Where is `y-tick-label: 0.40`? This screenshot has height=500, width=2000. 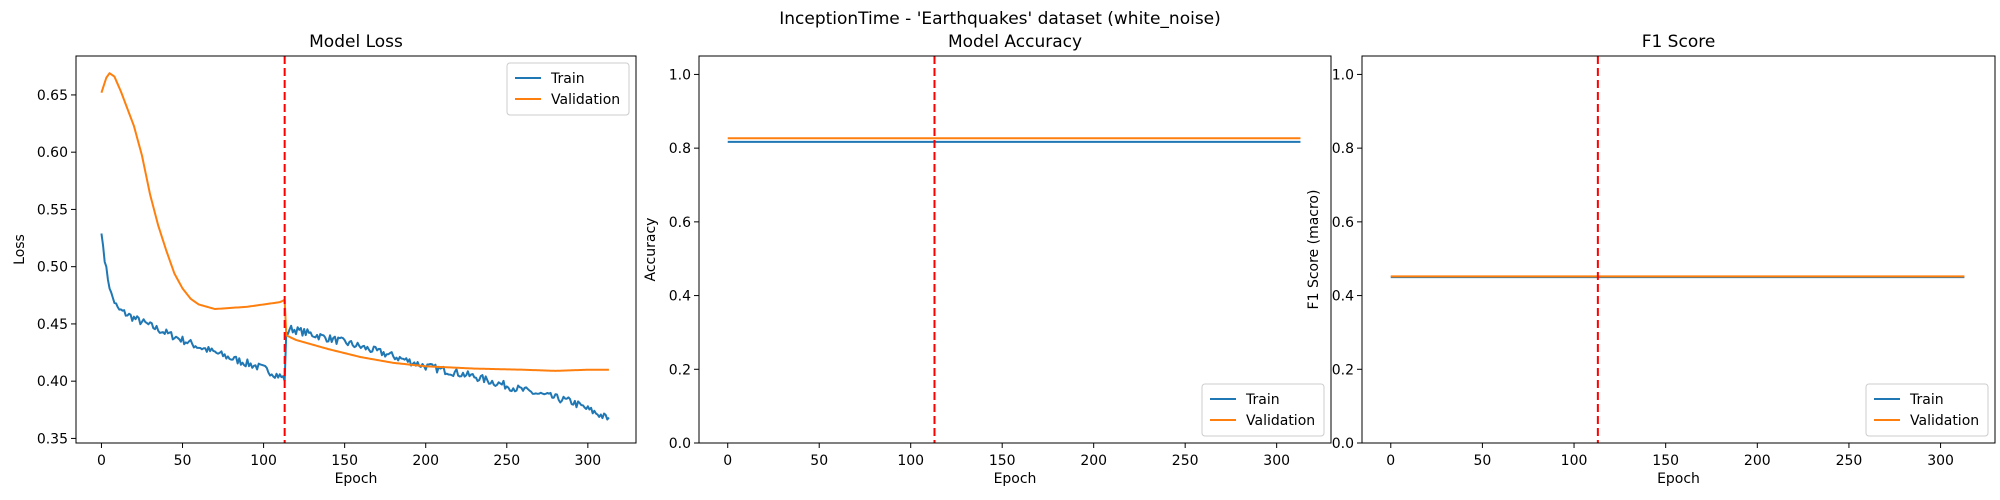
y-tick-label: 0.40 is located at coordinates (52, 382).